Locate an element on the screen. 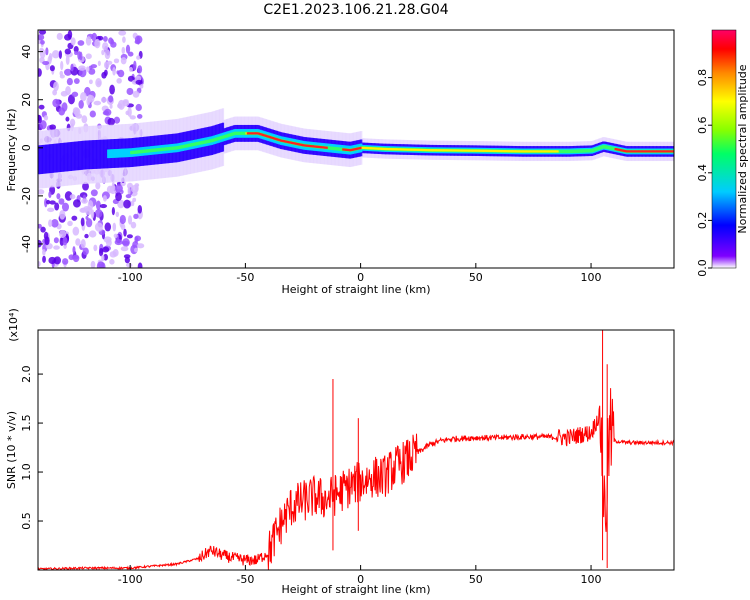 The image size is (750, 600). spectrogram-x-tick-label: -100 is located at coordinates (130, 277).